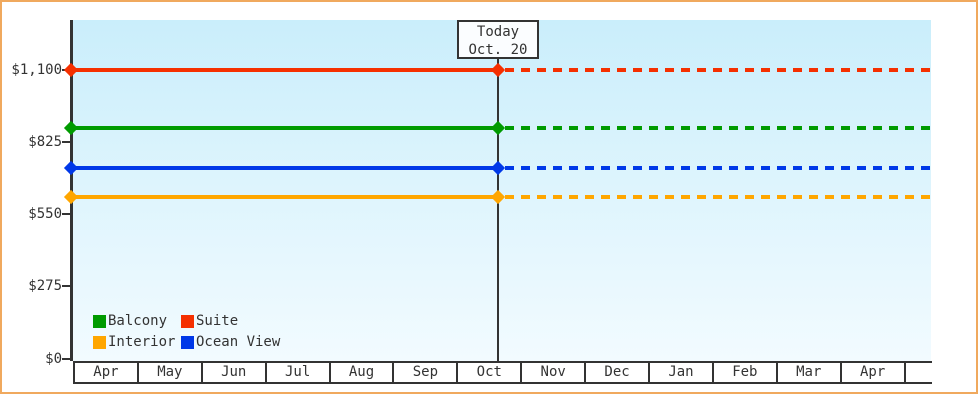  Describe the element at coordinates (807, 372) in the screenshot. I see `x-axis-month-cell: Mar` at that location.